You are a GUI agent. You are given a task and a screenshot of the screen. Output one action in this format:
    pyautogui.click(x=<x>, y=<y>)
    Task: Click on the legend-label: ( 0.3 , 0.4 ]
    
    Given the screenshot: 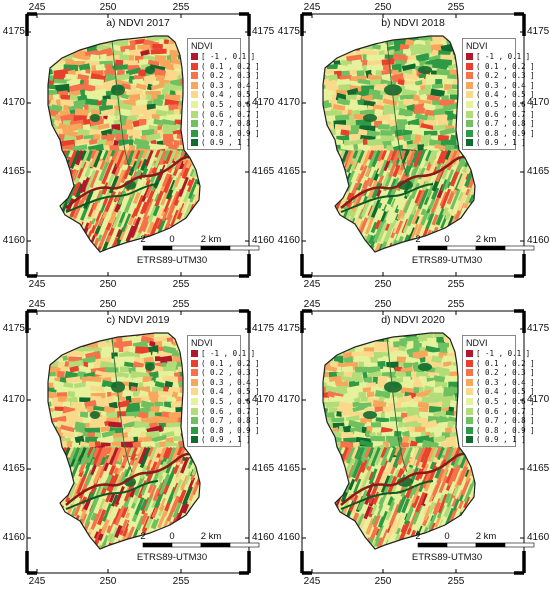 What is the action you would take?
    pyautogui.click(x=505, y=382)
    